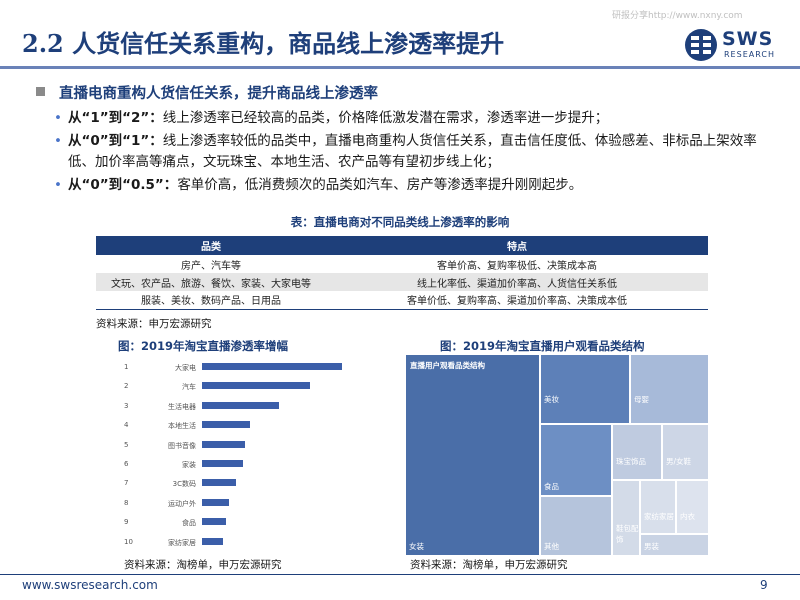 The width and height of the screenshot is (800, 600). Describe the element at coordinates (400, 574) in the screenshot. I see `footer-divider` at that location.